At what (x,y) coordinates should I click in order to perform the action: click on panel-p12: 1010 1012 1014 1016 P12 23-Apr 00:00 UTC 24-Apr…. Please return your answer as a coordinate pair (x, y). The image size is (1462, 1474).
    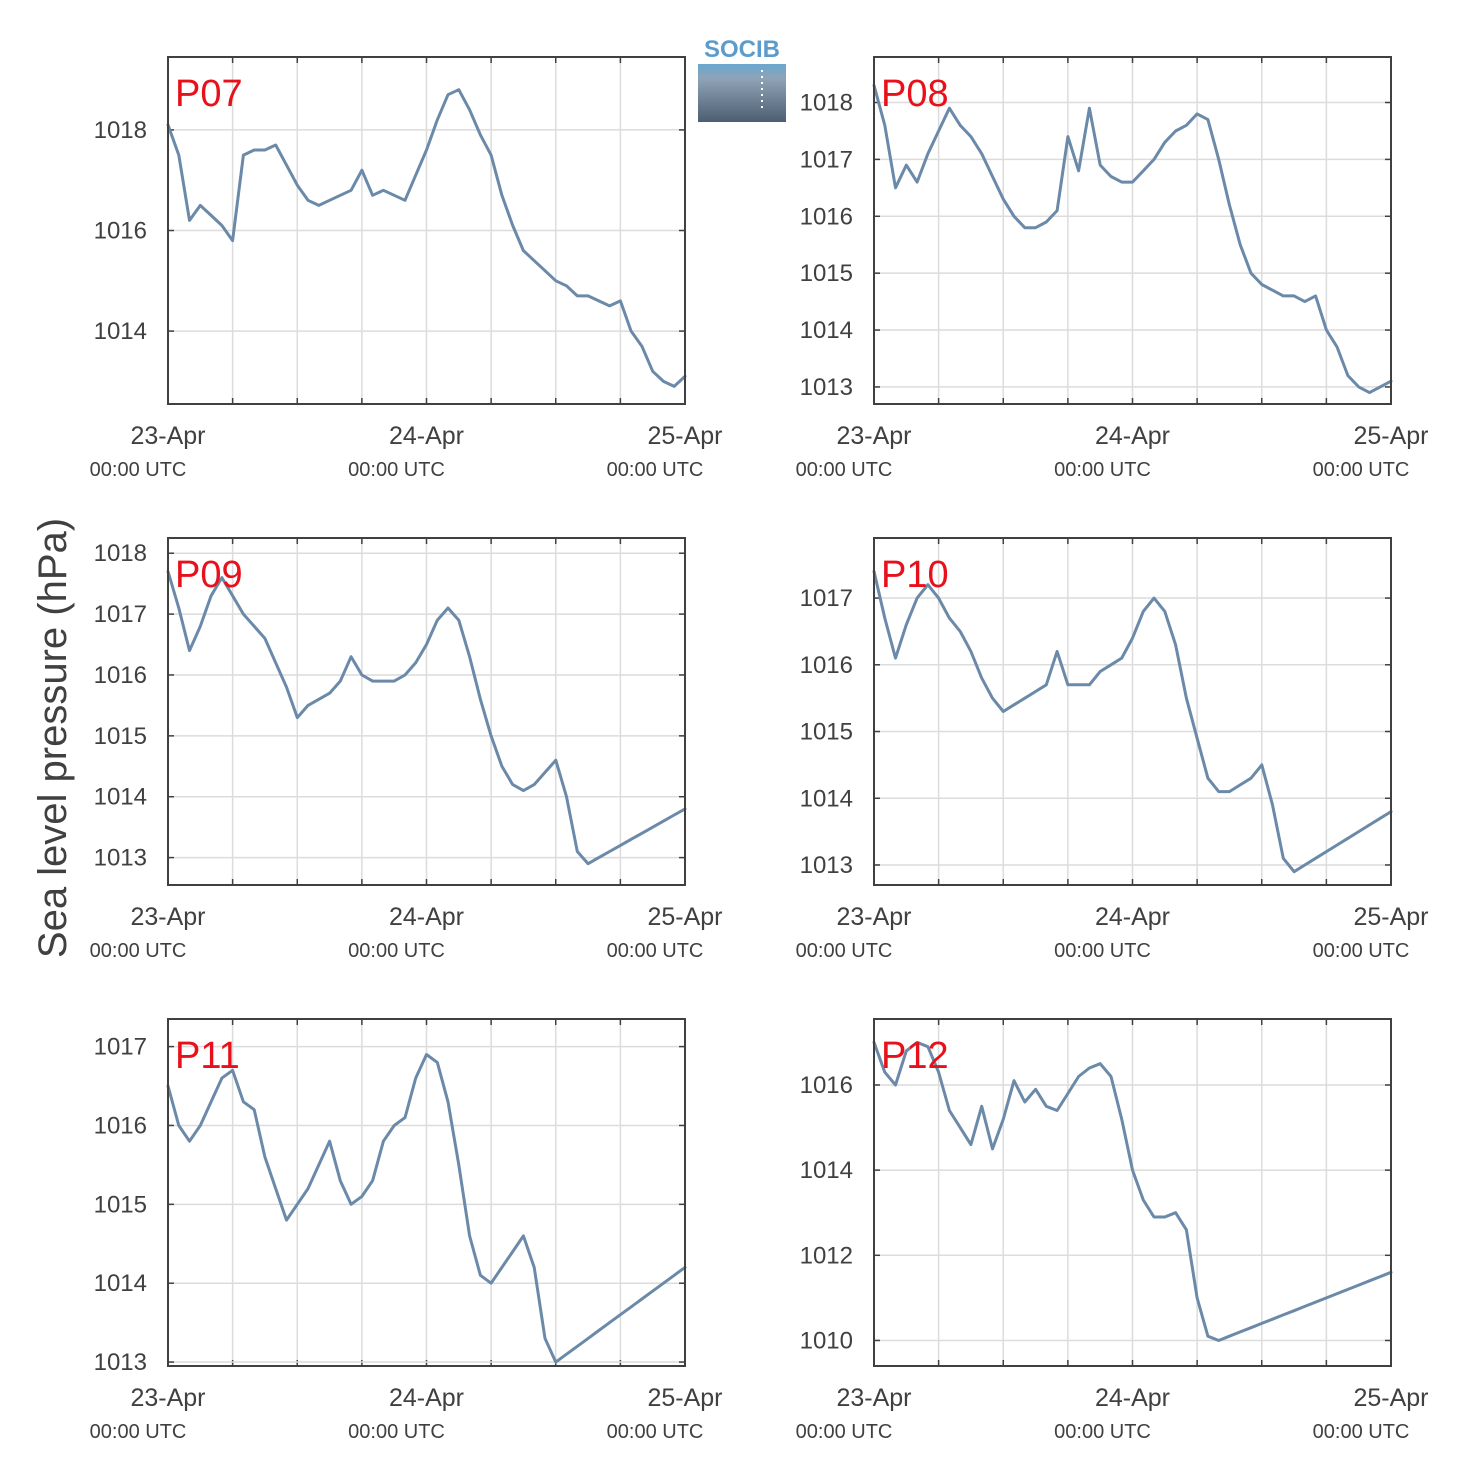
    Looking at the image, I should click on (1112, 1230).